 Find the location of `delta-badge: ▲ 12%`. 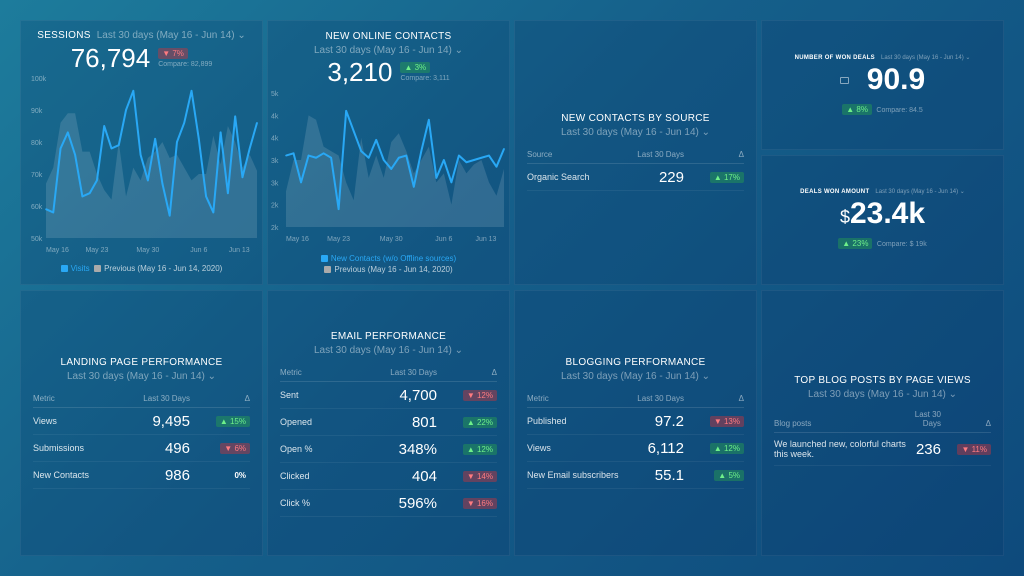

delta-badge: ▲ 12% is located at coordinates (726, 448).